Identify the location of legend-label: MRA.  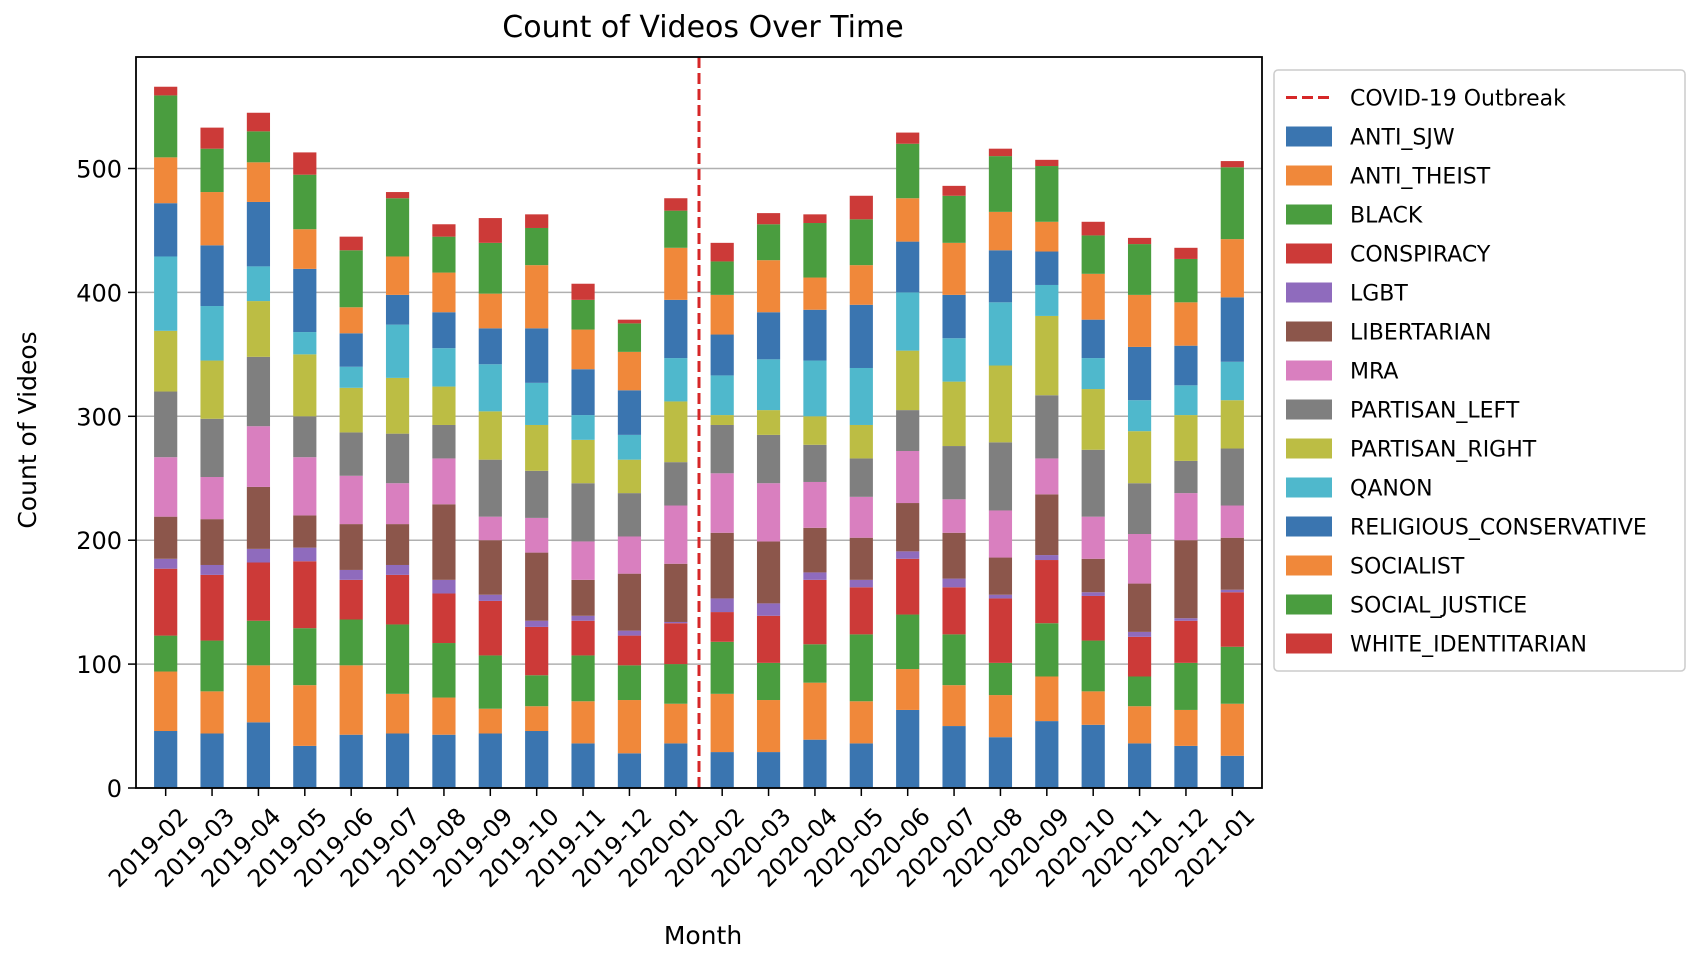
(1374, 372).